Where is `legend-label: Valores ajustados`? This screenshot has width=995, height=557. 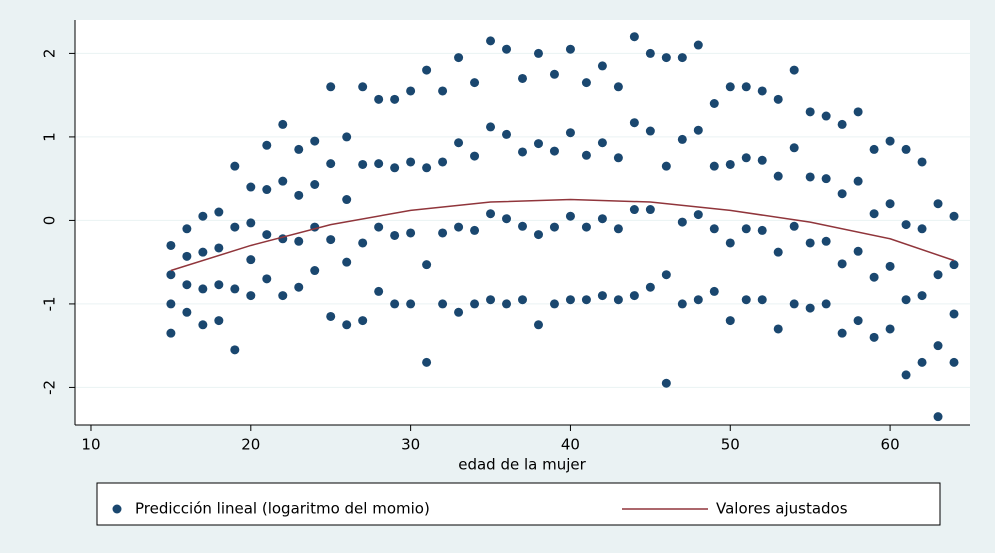 legend-label: Valores ajustados is located at coordinates (782, 509).